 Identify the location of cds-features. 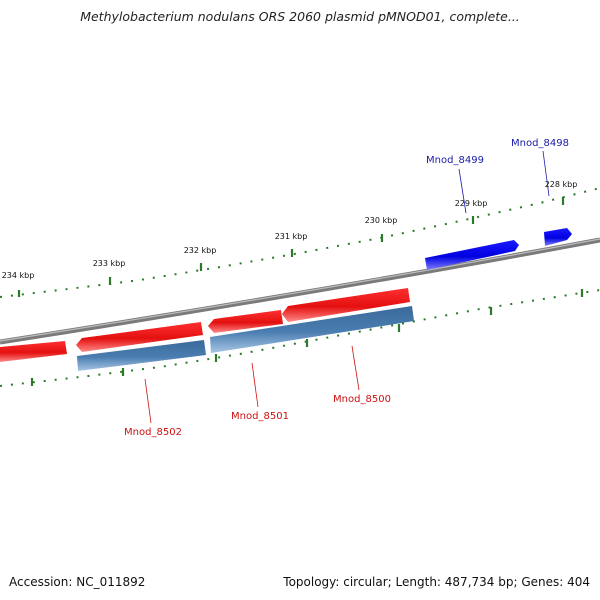
(245, 338).